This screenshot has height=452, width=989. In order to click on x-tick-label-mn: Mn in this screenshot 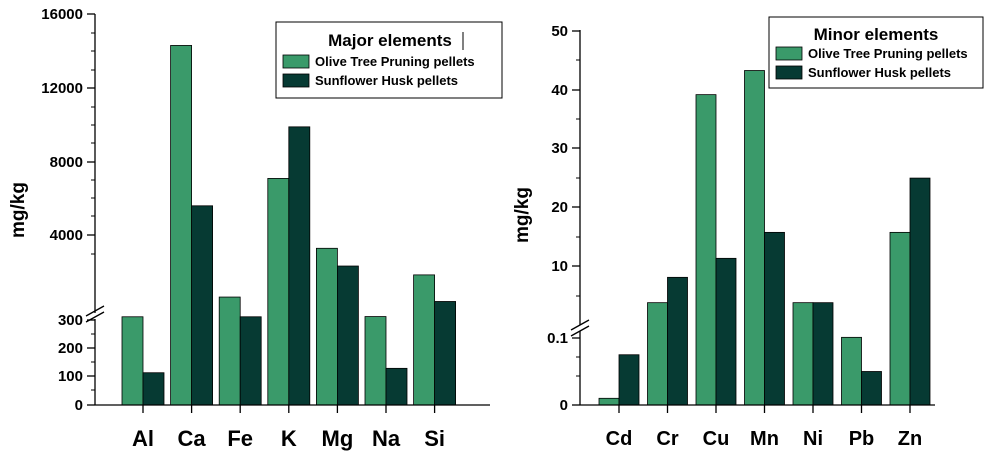, I will do `click(764, 439)`.